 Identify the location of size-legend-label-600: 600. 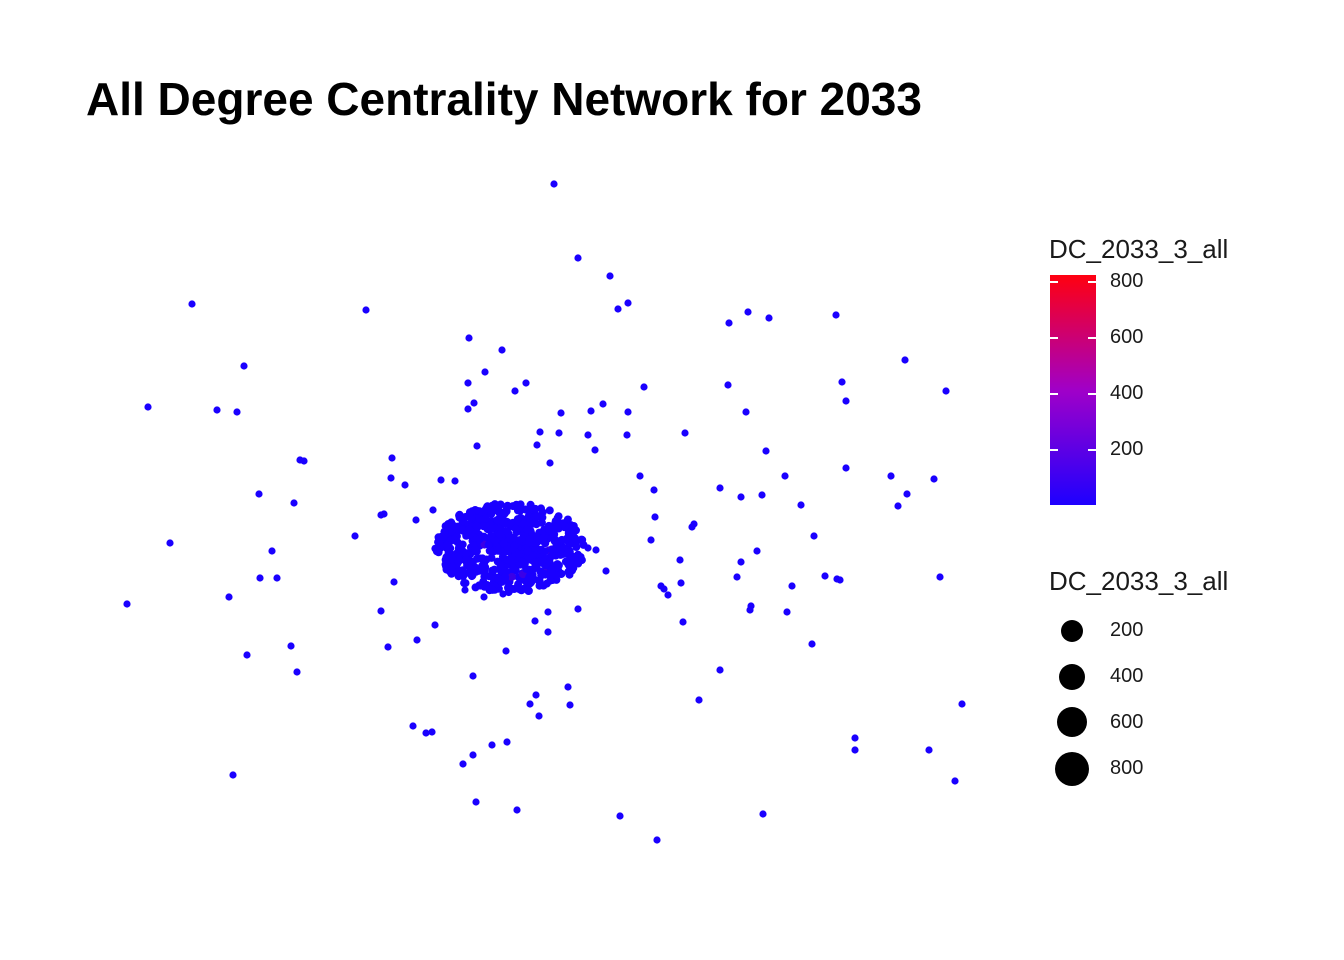
(1127, 722).